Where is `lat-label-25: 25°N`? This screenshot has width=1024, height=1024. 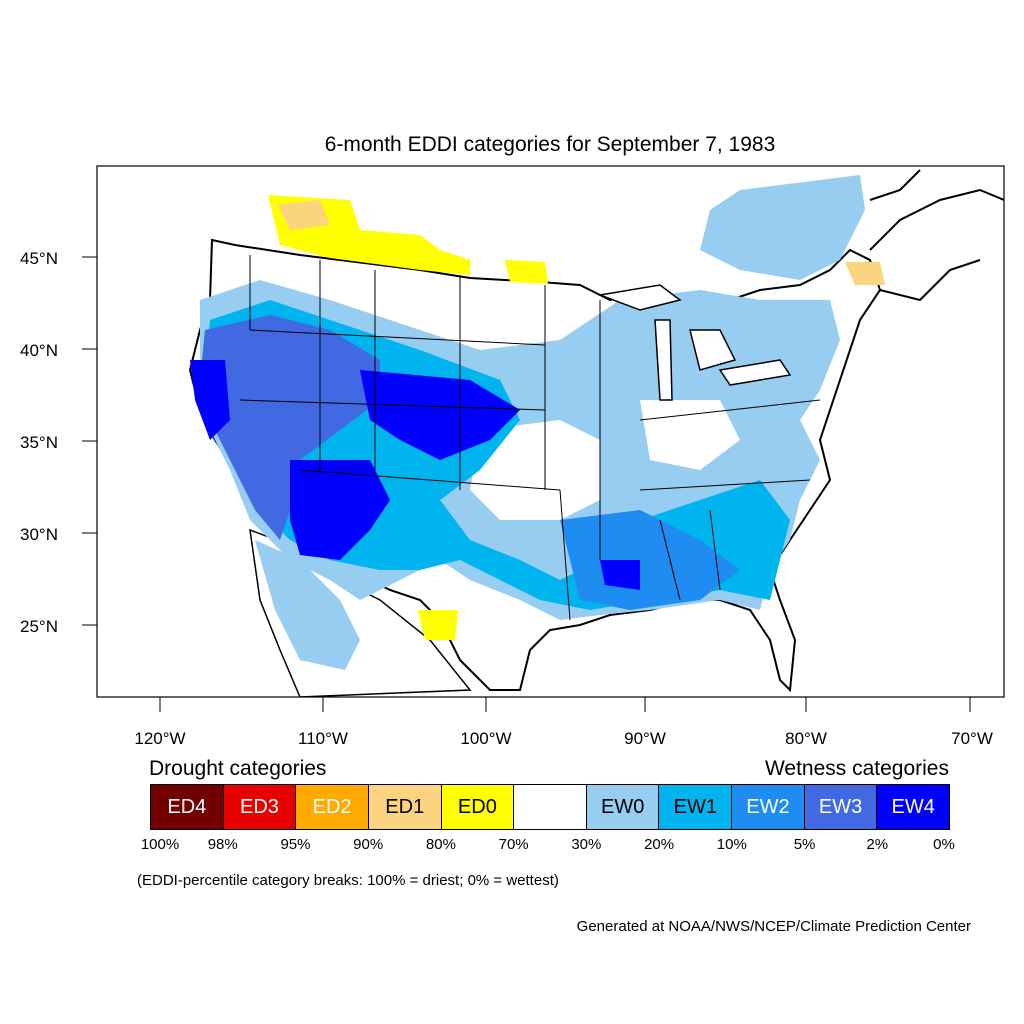 lat-label-25: 25°N is located at coordinates (39, 626).